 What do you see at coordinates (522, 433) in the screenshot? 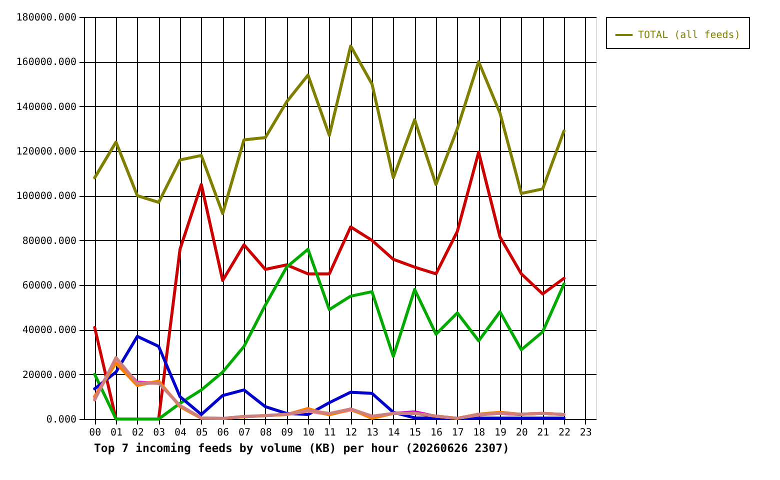
I see `x-tick-label: 20` at bounding box center [522, 433].